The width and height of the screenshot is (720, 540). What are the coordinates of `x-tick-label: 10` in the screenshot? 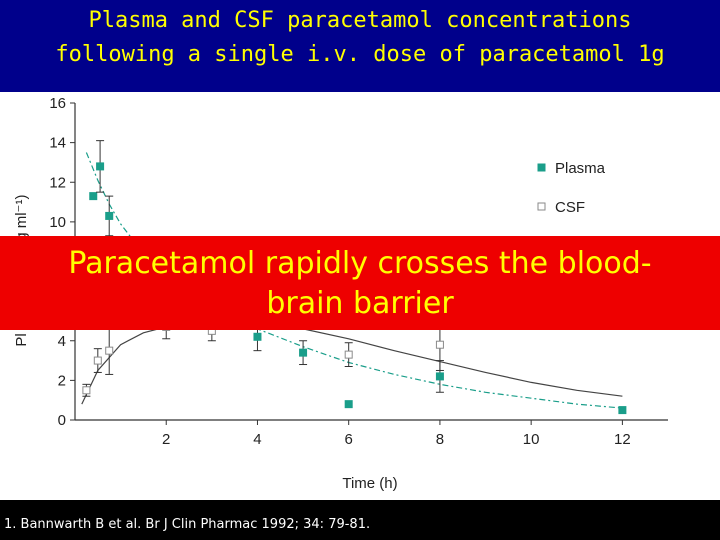 It's located at (531, 439).